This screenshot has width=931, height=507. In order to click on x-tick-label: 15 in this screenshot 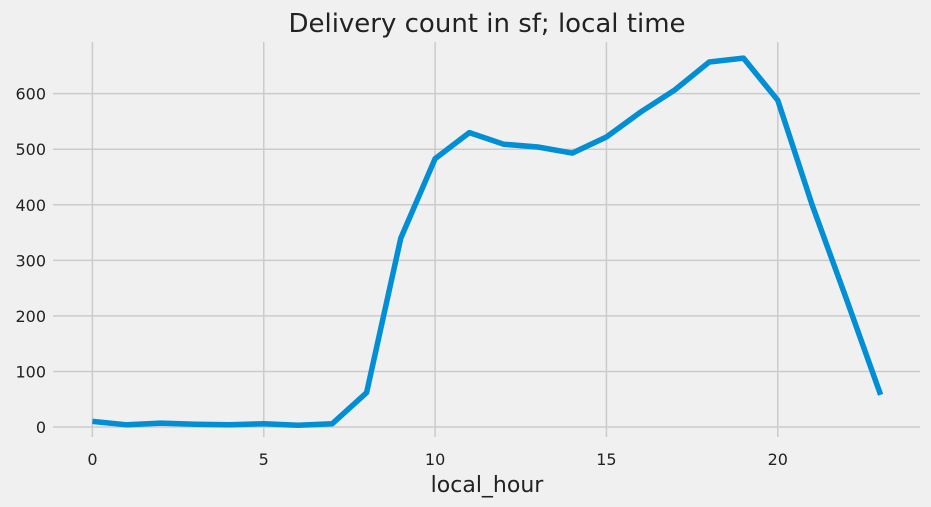, I will do `click(606, 459)`.